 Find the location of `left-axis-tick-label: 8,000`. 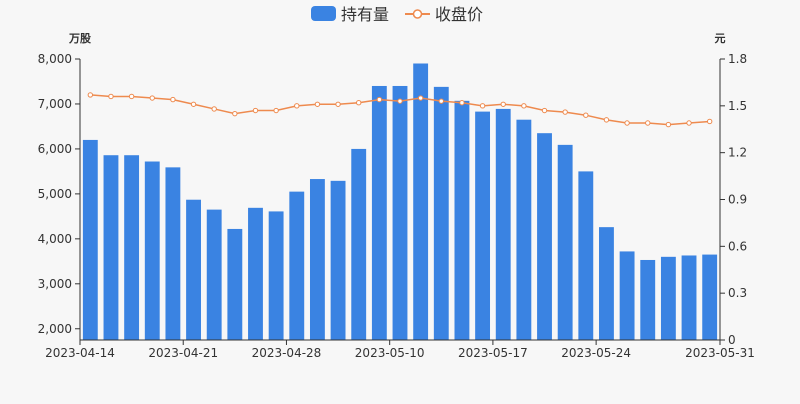

left-axis-tick-label: 8,000 is located at coordinates (55, 59).